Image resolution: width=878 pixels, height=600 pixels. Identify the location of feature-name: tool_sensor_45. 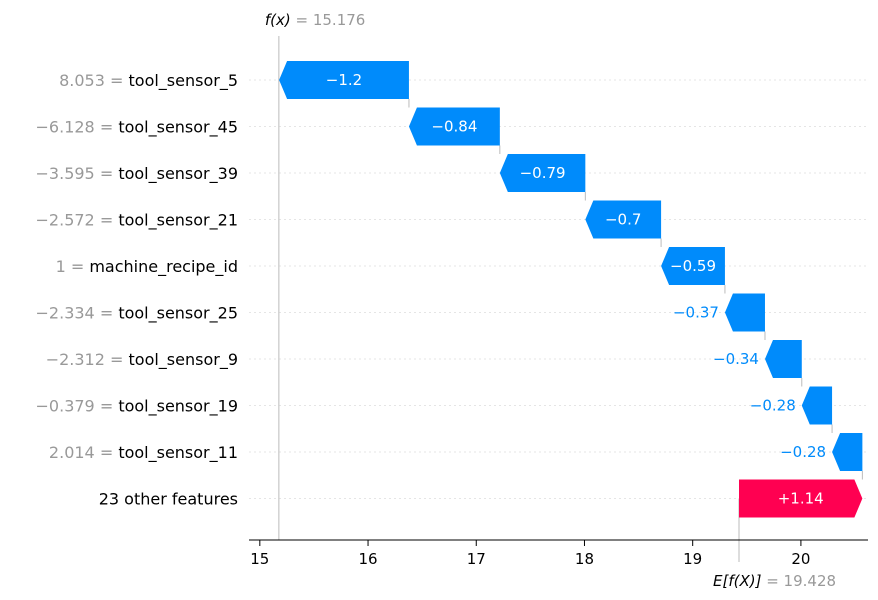
(178, 128).